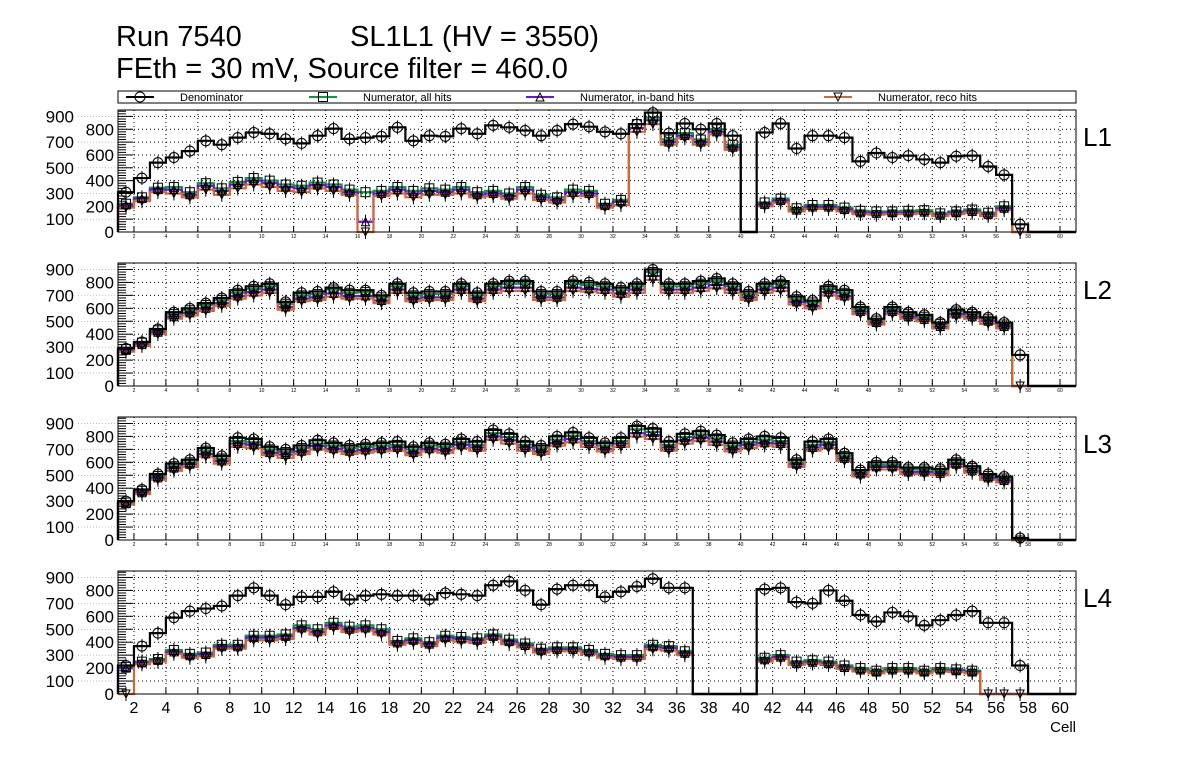 The height and width of the screenshot is (772, 1196). Describe the element at coordinates (1063, 727) in the screenshot. I see `x-axis-label: Cell` at that location.